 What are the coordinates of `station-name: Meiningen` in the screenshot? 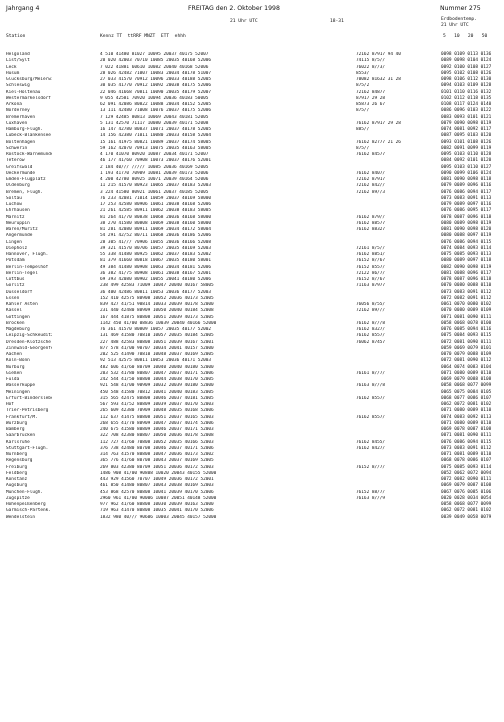 It's located at (18, 392).